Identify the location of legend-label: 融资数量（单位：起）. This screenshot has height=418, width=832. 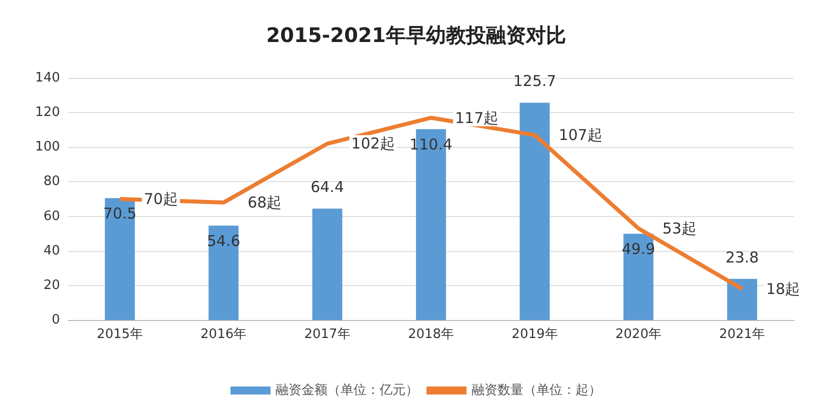
(537, 390).